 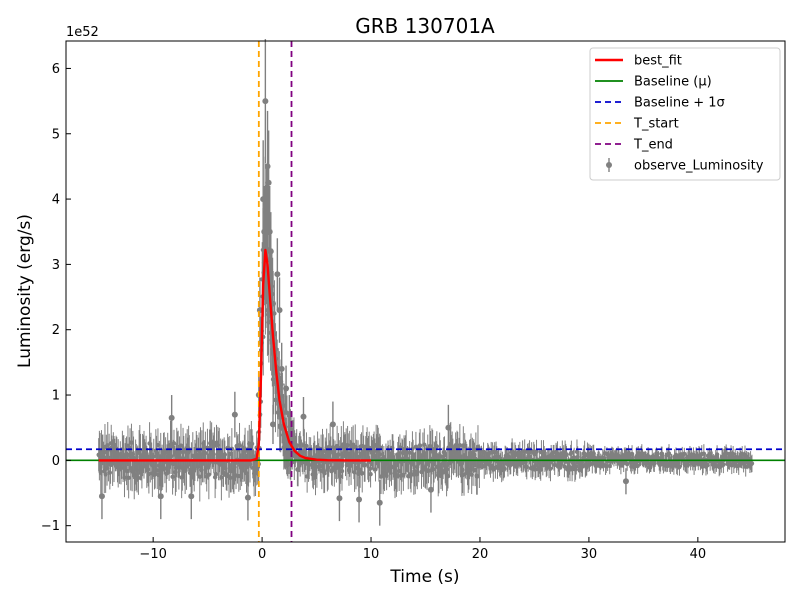 I want to click on x-tick-label: 30, so click(x=589, y=554).